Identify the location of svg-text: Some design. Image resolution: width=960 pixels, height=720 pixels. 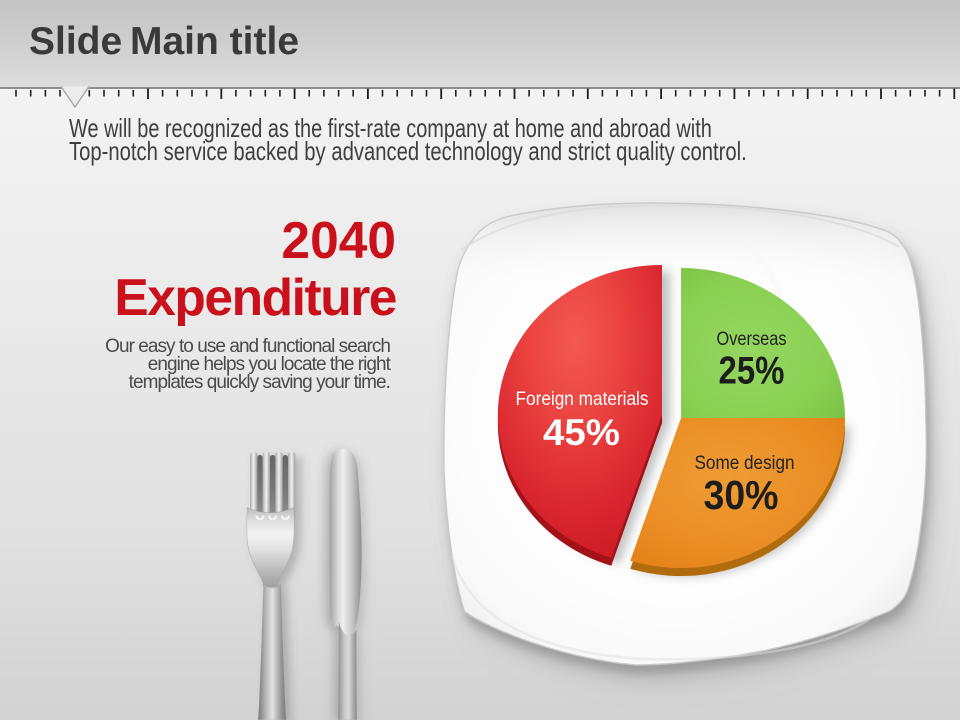
(745, 463).